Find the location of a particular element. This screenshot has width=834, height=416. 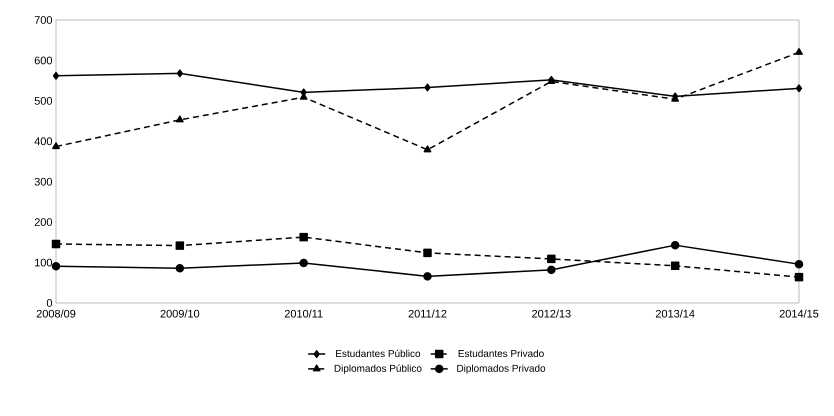

x-tick-label: 2008/09 is located at coordinates (56, 314).